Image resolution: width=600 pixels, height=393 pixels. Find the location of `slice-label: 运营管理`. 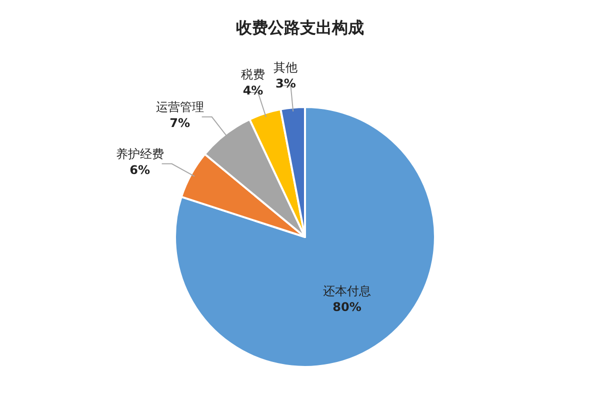

slice-label: 运营管理 is located at coordinates (180, 107).